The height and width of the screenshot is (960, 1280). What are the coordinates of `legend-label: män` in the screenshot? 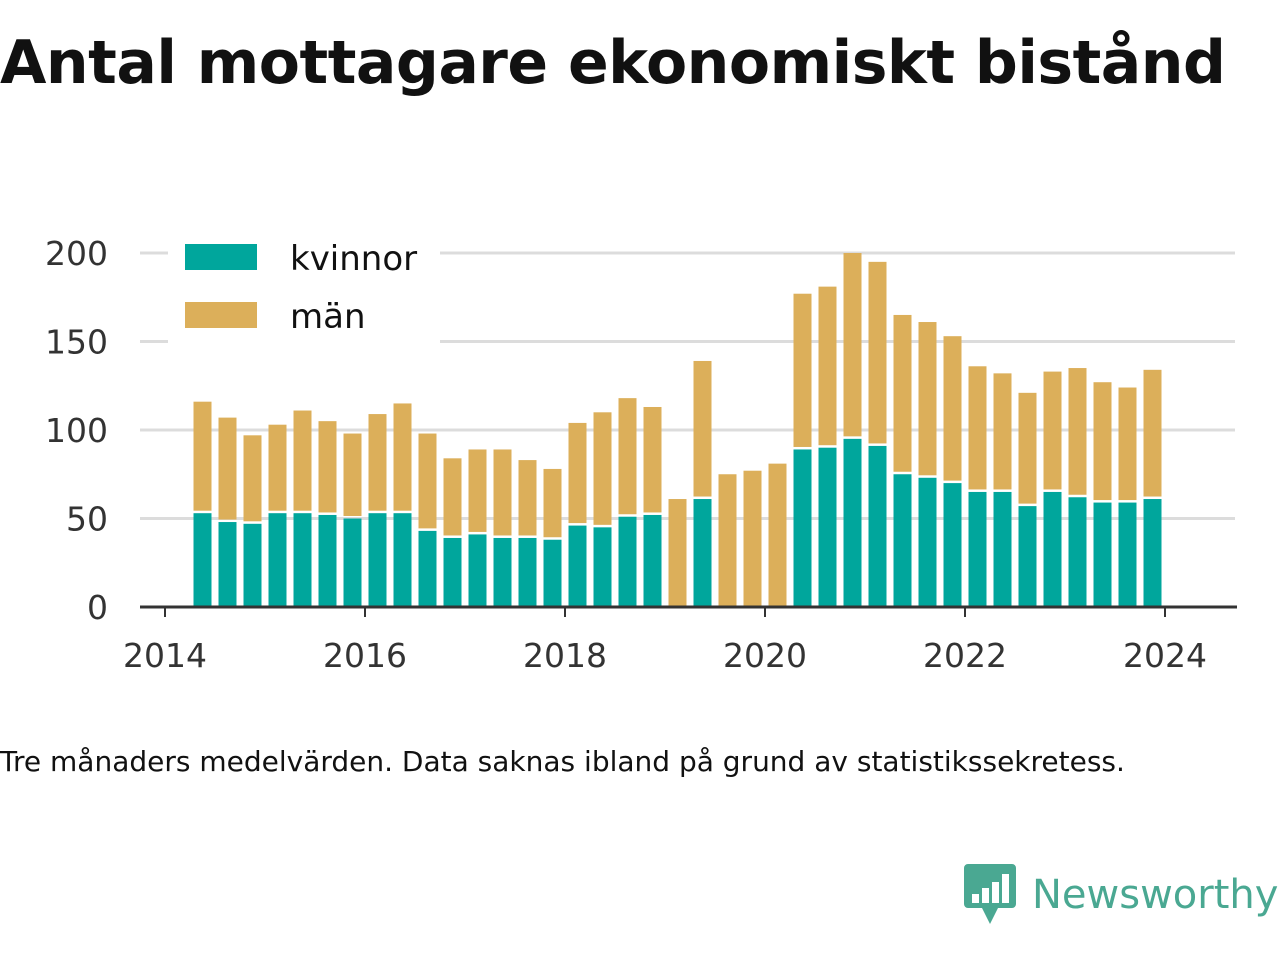 It's located at (328, 317).